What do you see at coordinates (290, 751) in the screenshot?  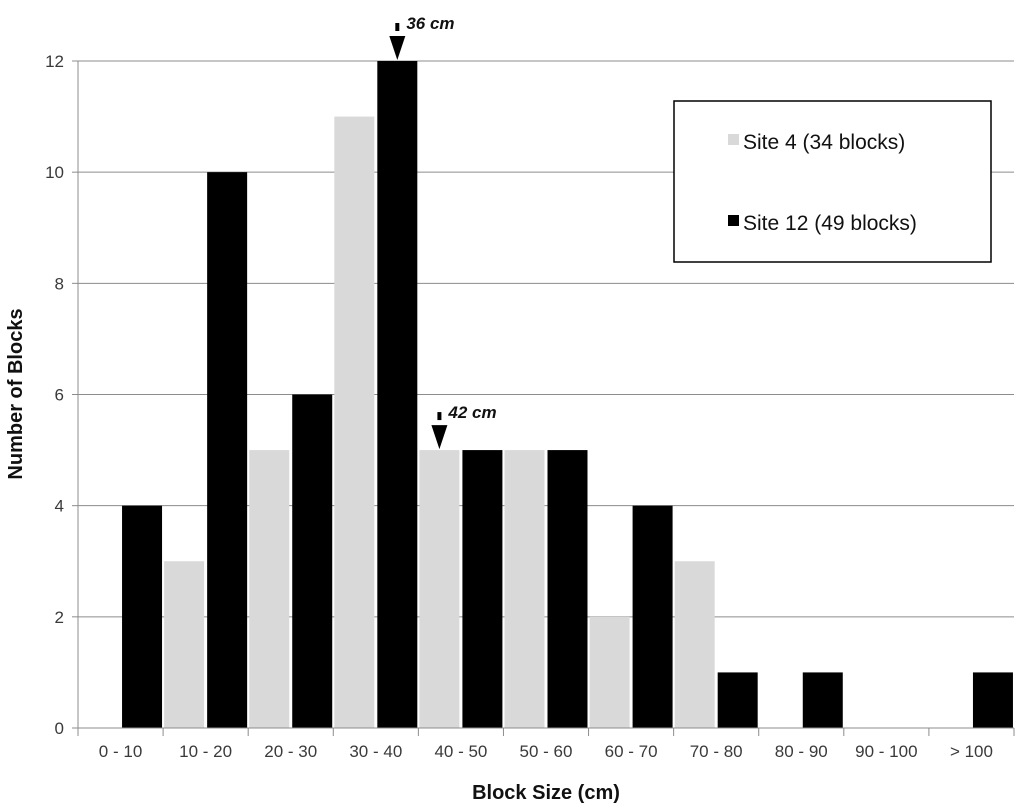 I see `x-tick-label-2: 20 - 30` at bounding box center [290, 751].